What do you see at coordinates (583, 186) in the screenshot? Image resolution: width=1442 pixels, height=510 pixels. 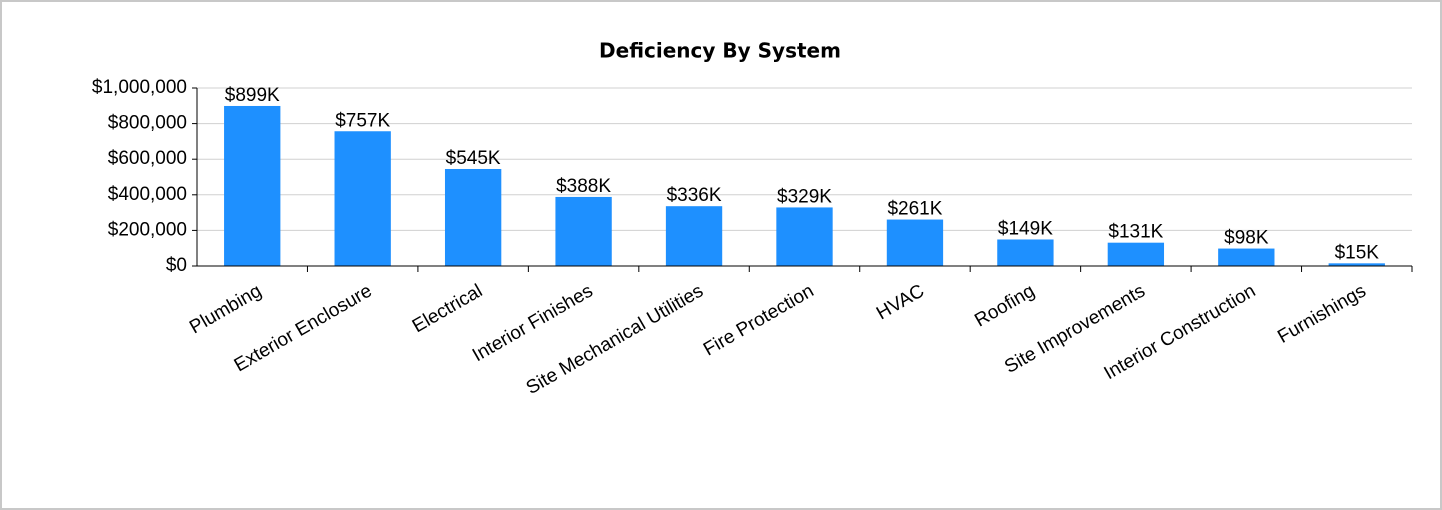 I see `value-label: $388K` at bounding box center [583, 186].